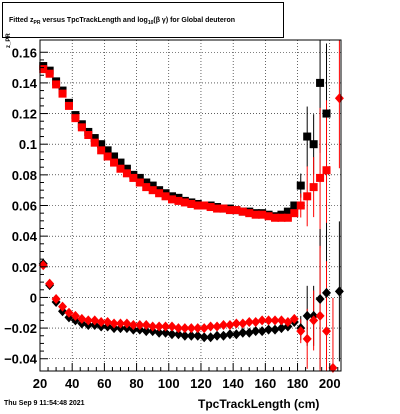 The height and width of the screenshot is (414, 400). Describe the element at coordinates (44, 403) in the screenshot. I see `timestamp: Thu Sep 9 11:54:48 2021` at that location.